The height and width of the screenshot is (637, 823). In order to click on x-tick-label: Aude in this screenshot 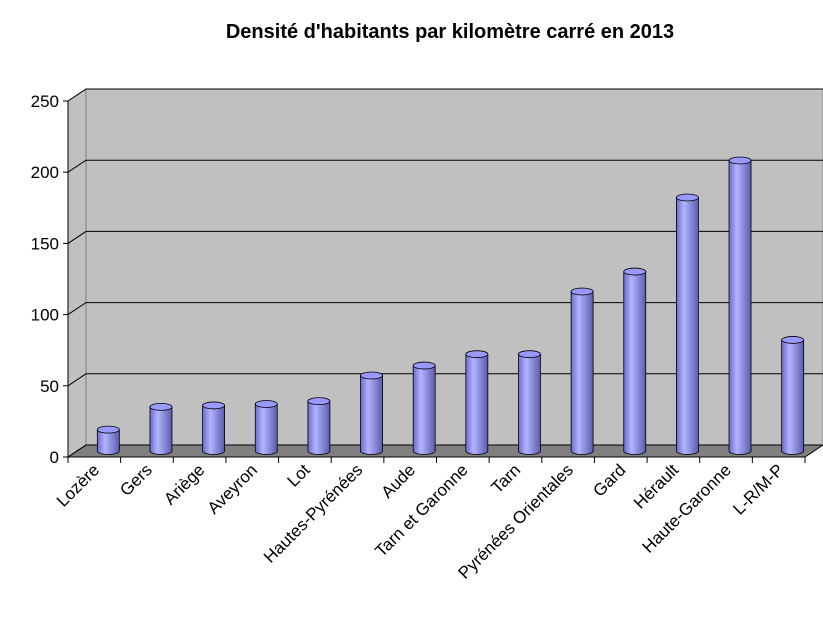, I will do `click(398, 481)`.